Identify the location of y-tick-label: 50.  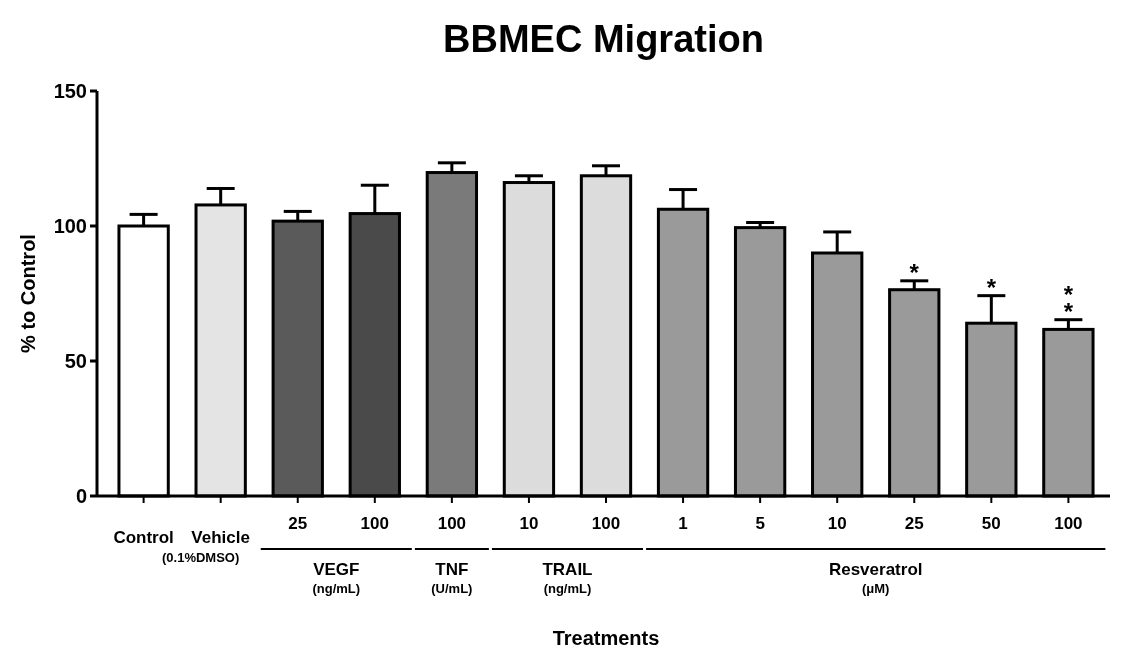
(75, 361).